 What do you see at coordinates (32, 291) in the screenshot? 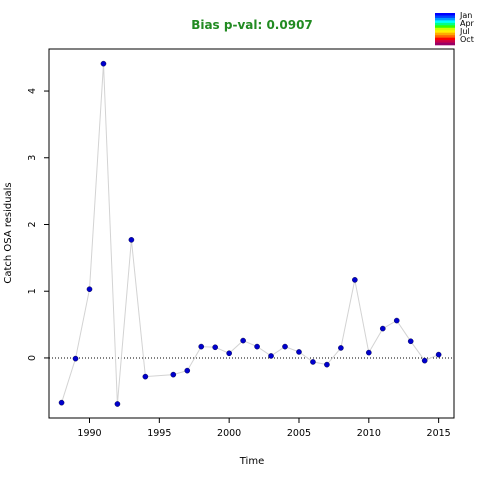
I see `y-tick-label-1: 1` at bounding box center [32, 291].